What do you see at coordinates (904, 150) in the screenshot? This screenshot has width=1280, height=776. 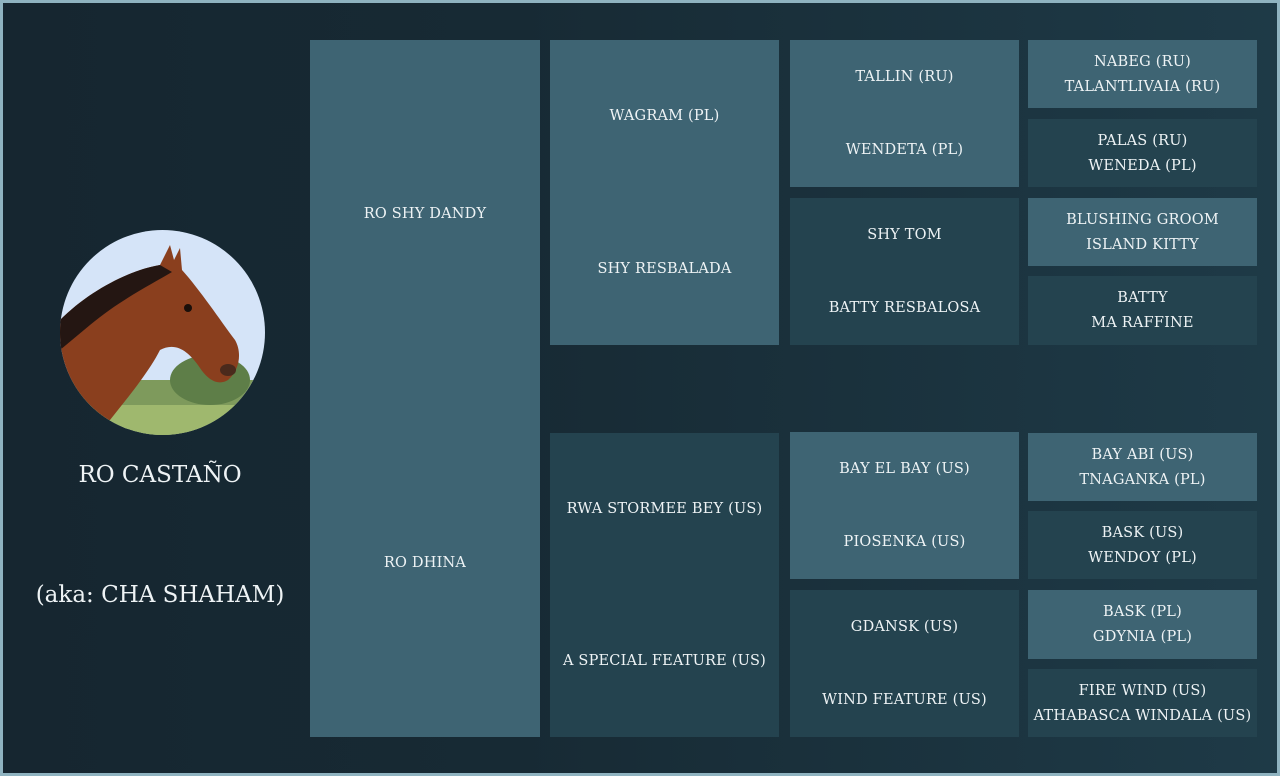 I see `ancestor-name: WENDETA (PL)` at bounding box center [904, 150].